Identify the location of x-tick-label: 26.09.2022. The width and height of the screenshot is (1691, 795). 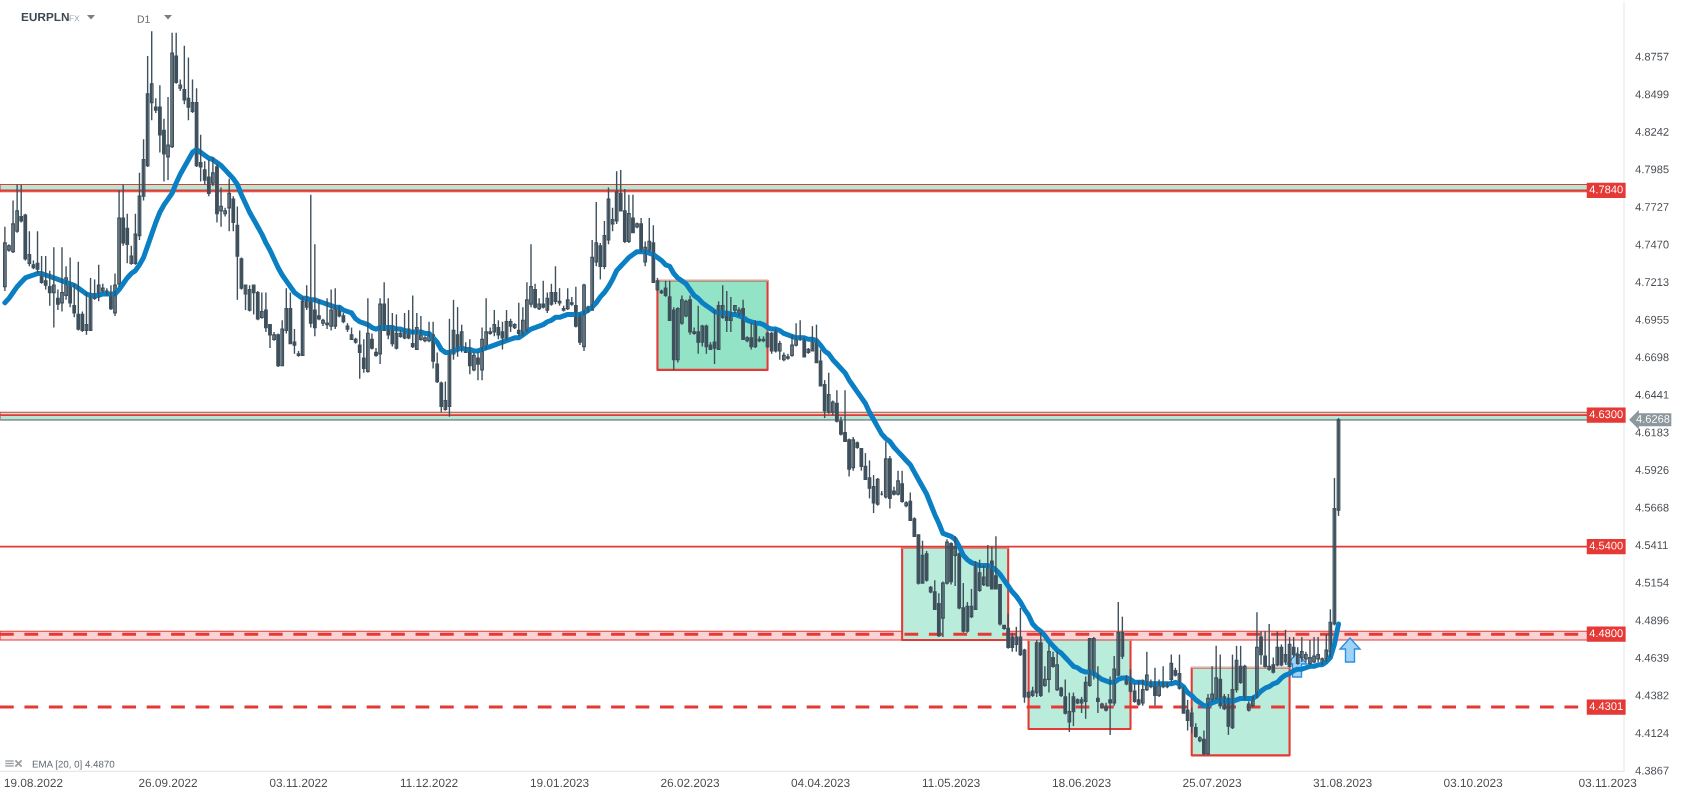
(168, 783).